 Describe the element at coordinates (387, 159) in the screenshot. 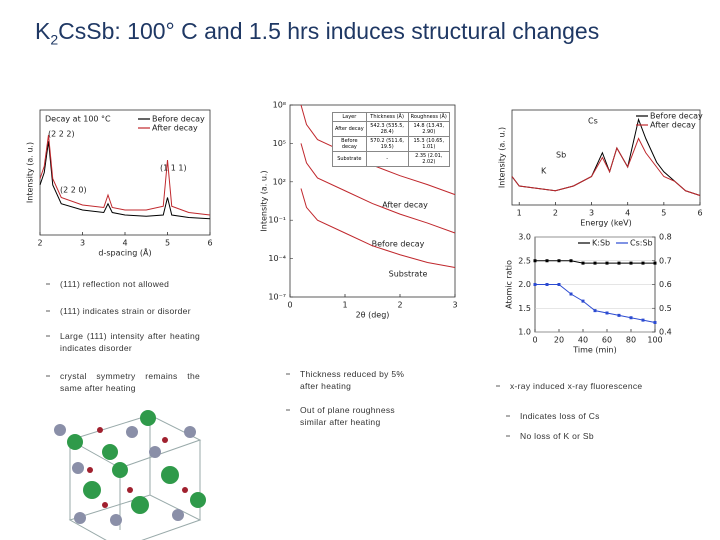

I see `table-cell: -` at that location.